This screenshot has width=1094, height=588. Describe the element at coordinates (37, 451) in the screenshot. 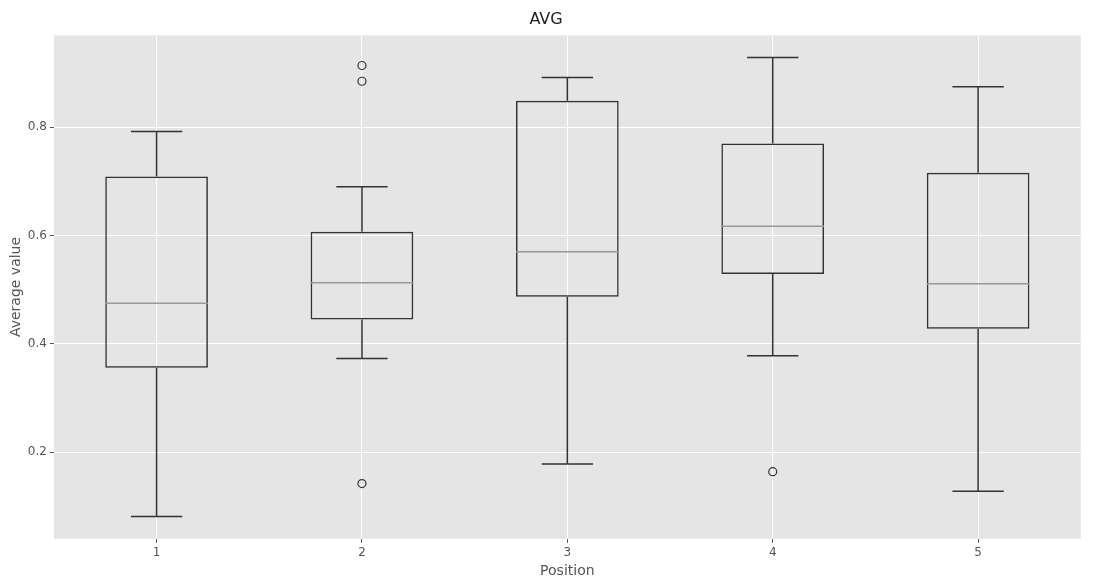

I see `y-tick-label: 0.2` at that location.